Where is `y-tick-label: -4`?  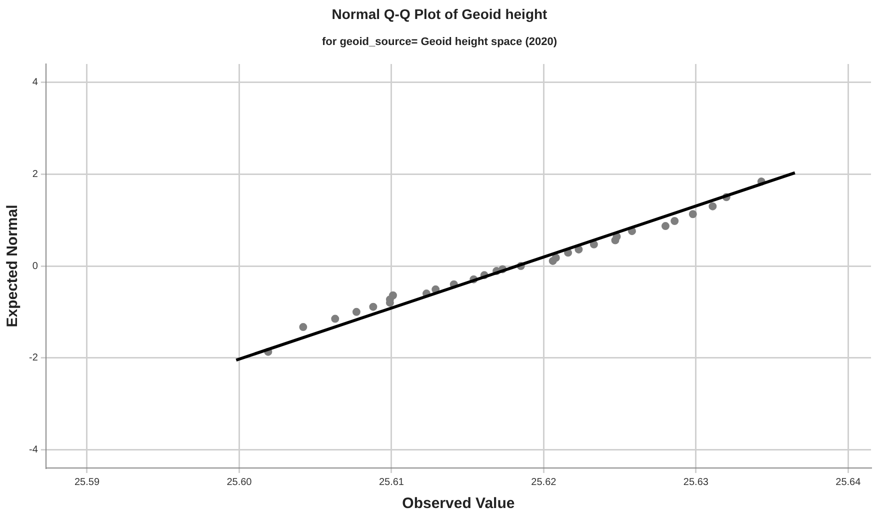 y-tick-label: -4 is located at coordinates (33, 450).